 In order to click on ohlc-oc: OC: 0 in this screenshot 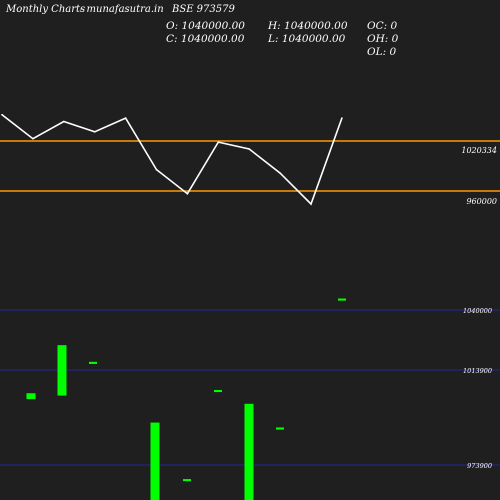, I will do `click(382, 26)`.